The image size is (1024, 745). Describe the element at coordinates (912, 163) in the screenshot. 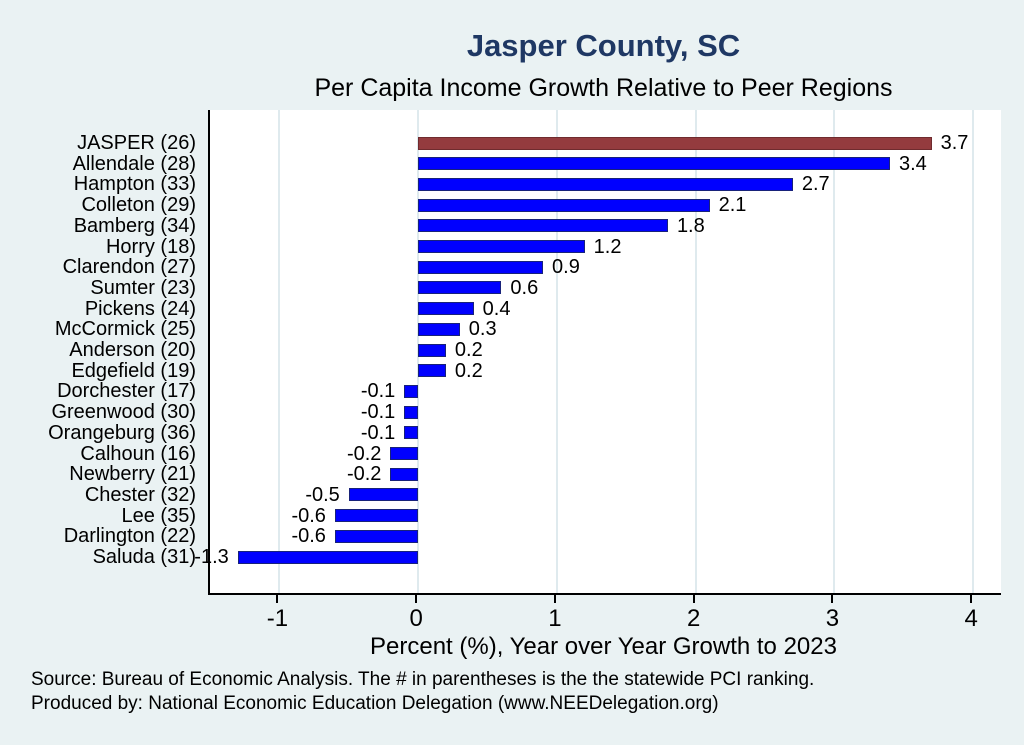

I see `bar-value-label: 3.4` at that location.